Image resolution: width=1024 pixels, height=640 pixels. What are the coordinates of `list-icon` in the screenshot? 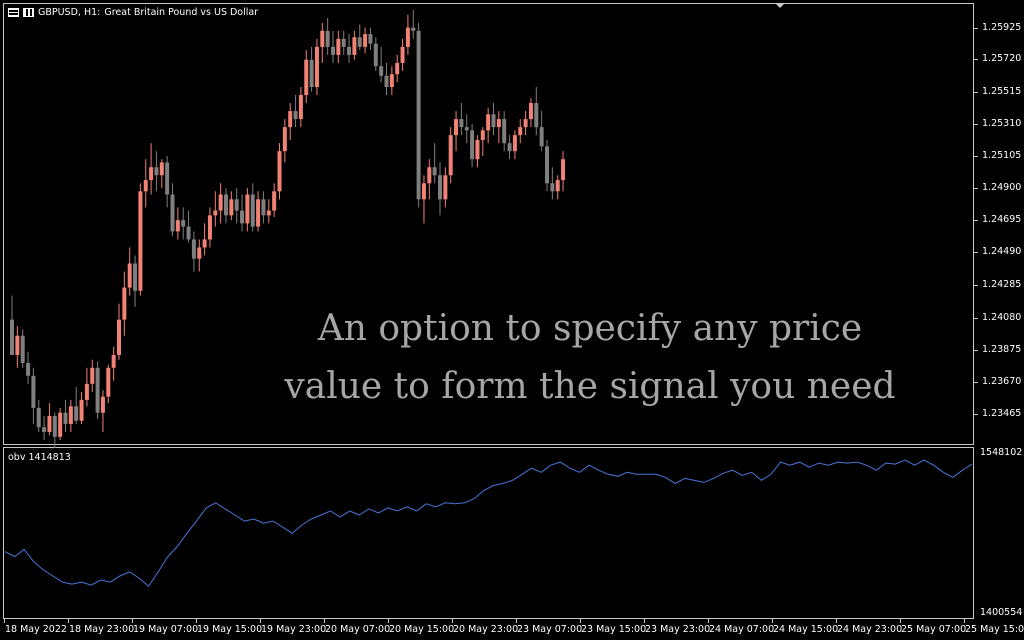 It's located at (13, 12).